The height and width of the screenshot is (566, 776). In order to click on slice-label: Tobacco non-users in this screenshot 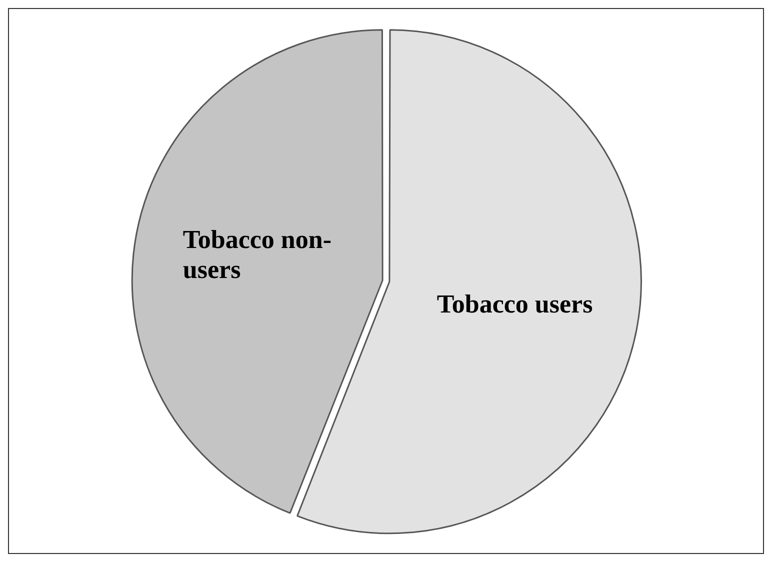, I will do `click(257, 254)`.